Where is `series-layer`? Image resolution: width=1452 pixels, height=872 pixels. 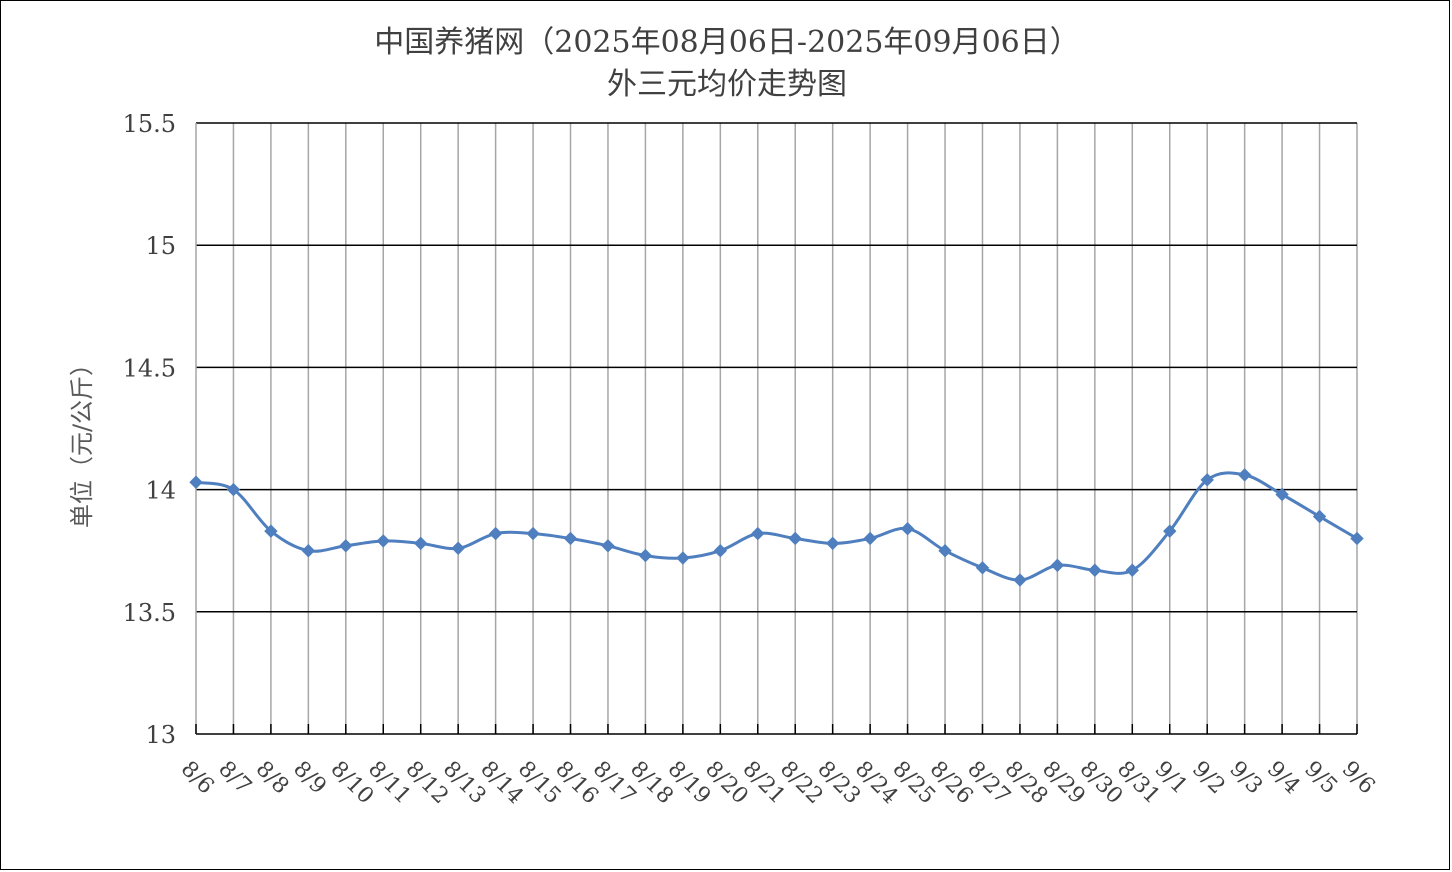 series-layer is located at coordinates (776, 527).